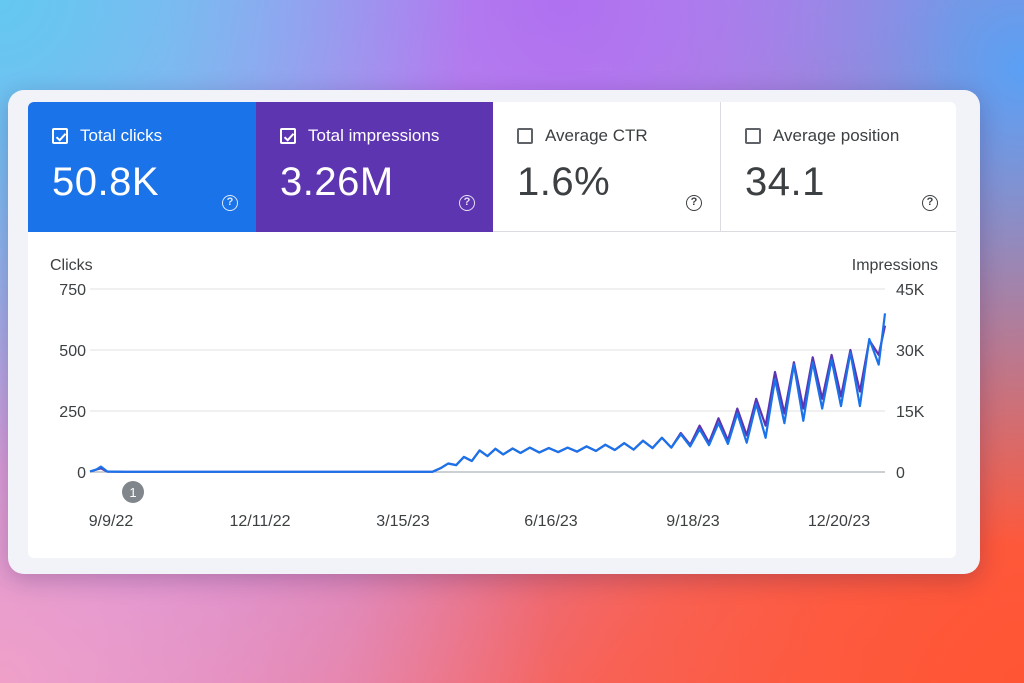 Image resolution: width=1024 pixels, height=683 pixels. Describe the element at coordinates (72, 382) in the screenshot. I see `y-axis-left-ticks: 0 250 500 750` at that location.